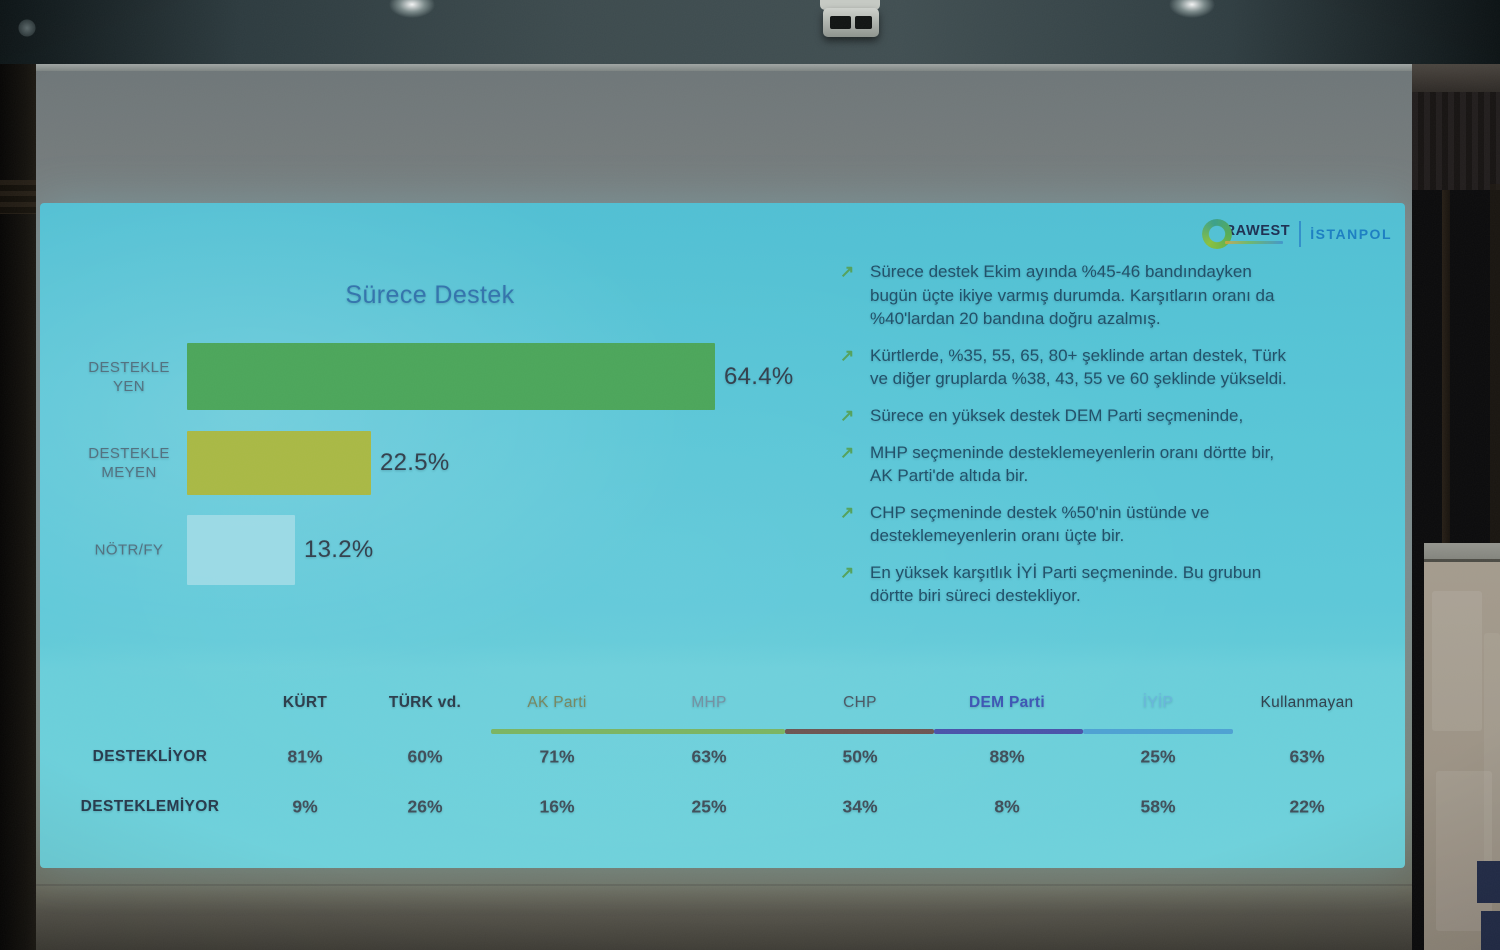 The image size is (1500, 950). Describe the element at coordinates (750, 917) in the screenshot. I see `floor` at that location.